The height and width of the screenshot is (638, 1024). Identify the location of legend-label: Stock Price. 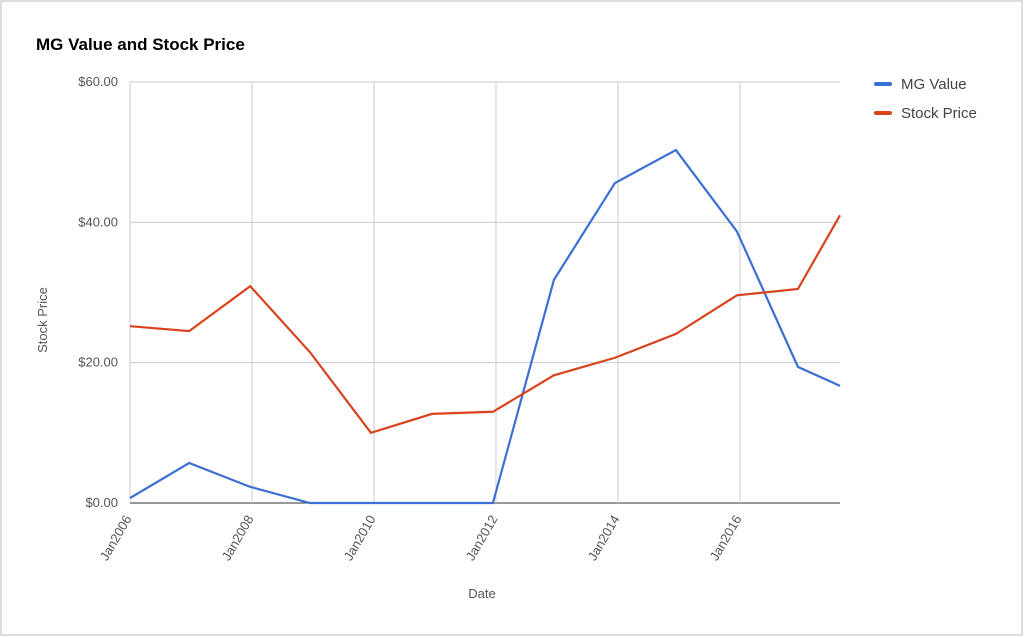
(939, 113).